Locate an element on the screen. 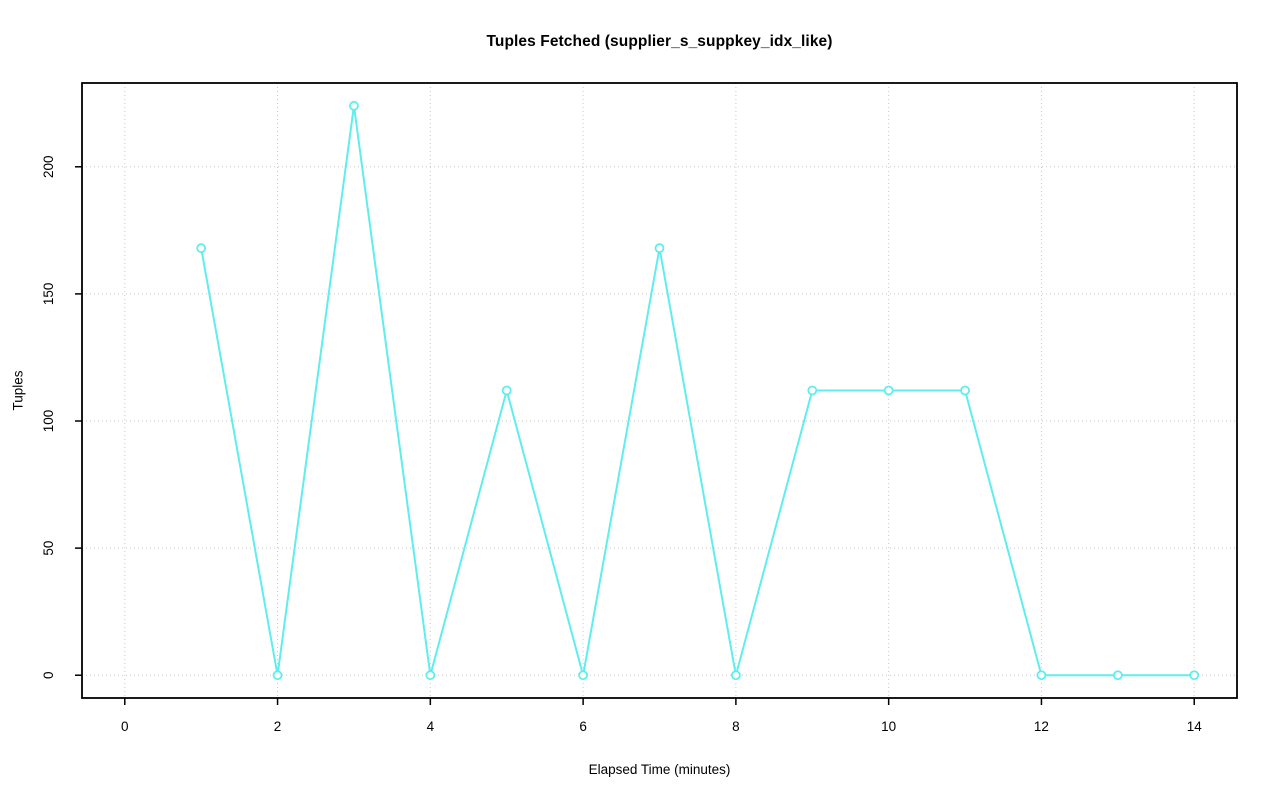 The width and height of the screenshot is (1280, 801). x-tick-label: 14 is located at coordinates (1195, 726).